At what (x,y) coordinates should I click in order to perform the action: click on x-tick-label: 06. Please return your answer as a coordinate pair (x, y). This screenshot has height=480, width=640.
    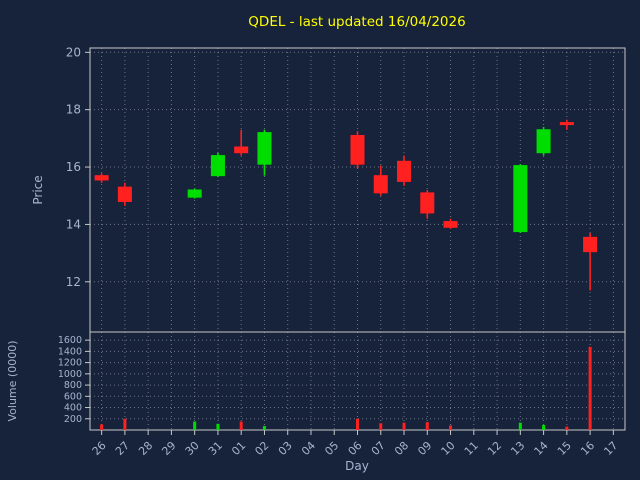
    Looking at the image, I should click on (355, 448).